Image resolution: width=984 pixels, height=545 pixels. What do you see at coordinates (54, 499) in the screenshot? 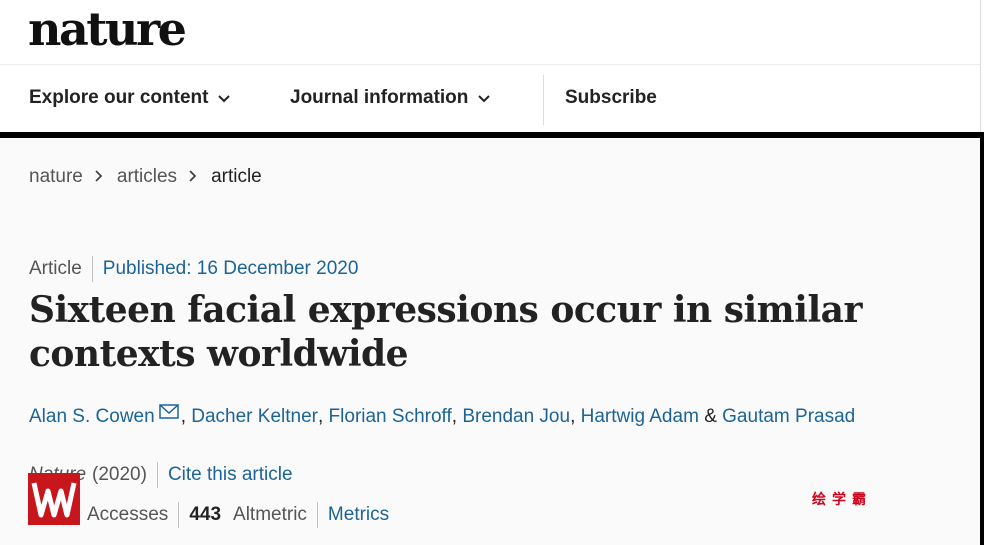
I see `watermark-logo-icon` at bounding box center [54, 499].